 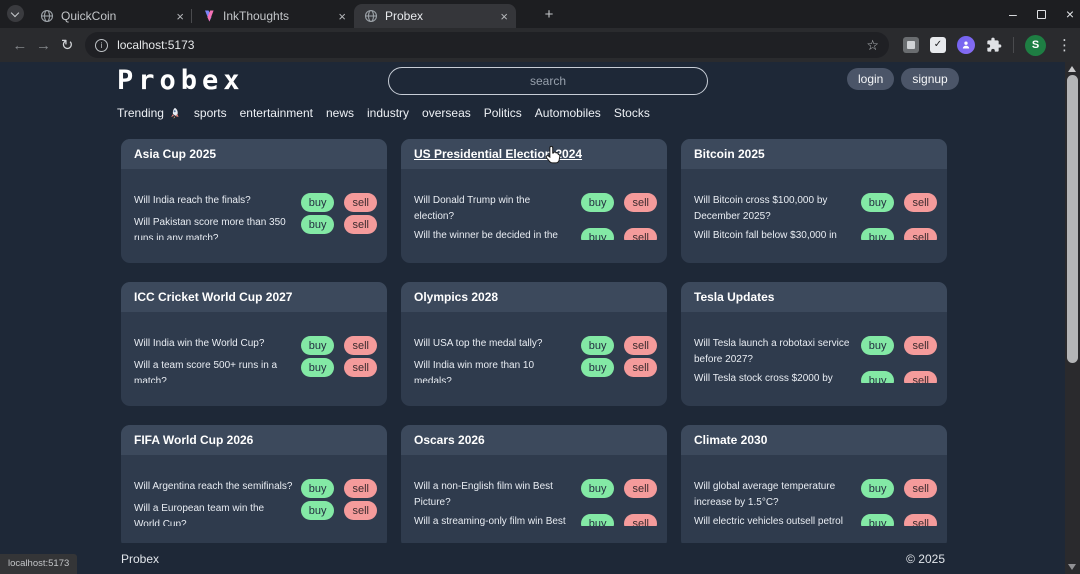 What do you see at coordinates (175, 154) in the screenshot?
I see `card-title: Asia Cup 2025` at bounding box center [175, 154].